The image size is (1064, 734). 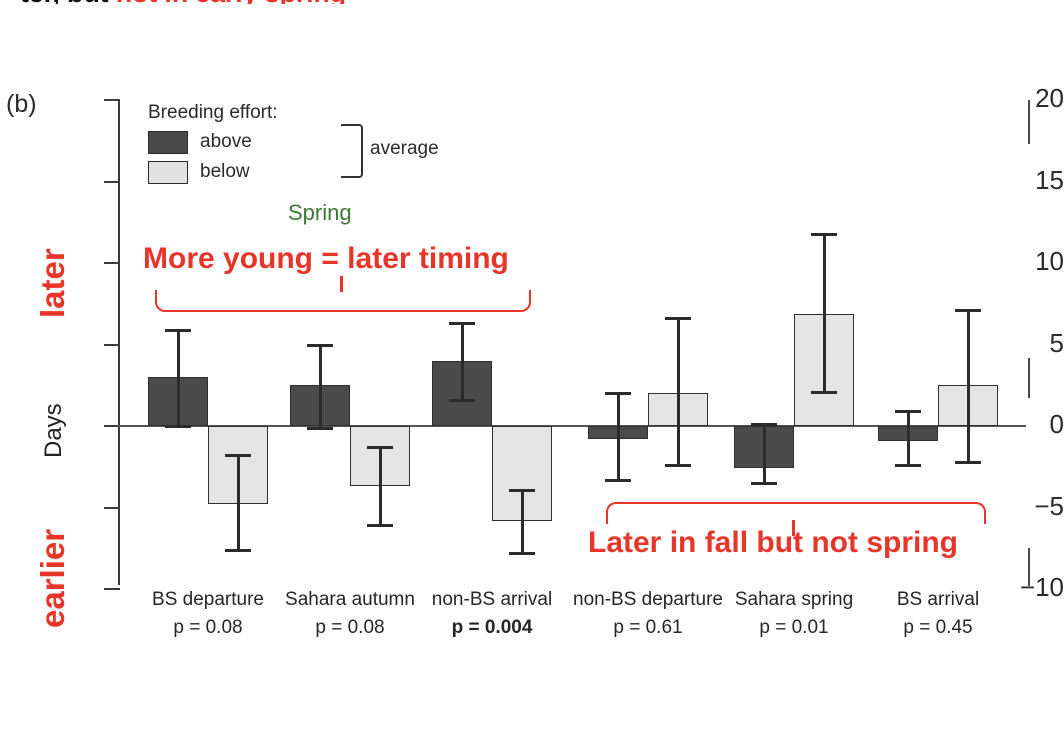 I want to click on brace-fall-groups, so click(x=796, y=513).